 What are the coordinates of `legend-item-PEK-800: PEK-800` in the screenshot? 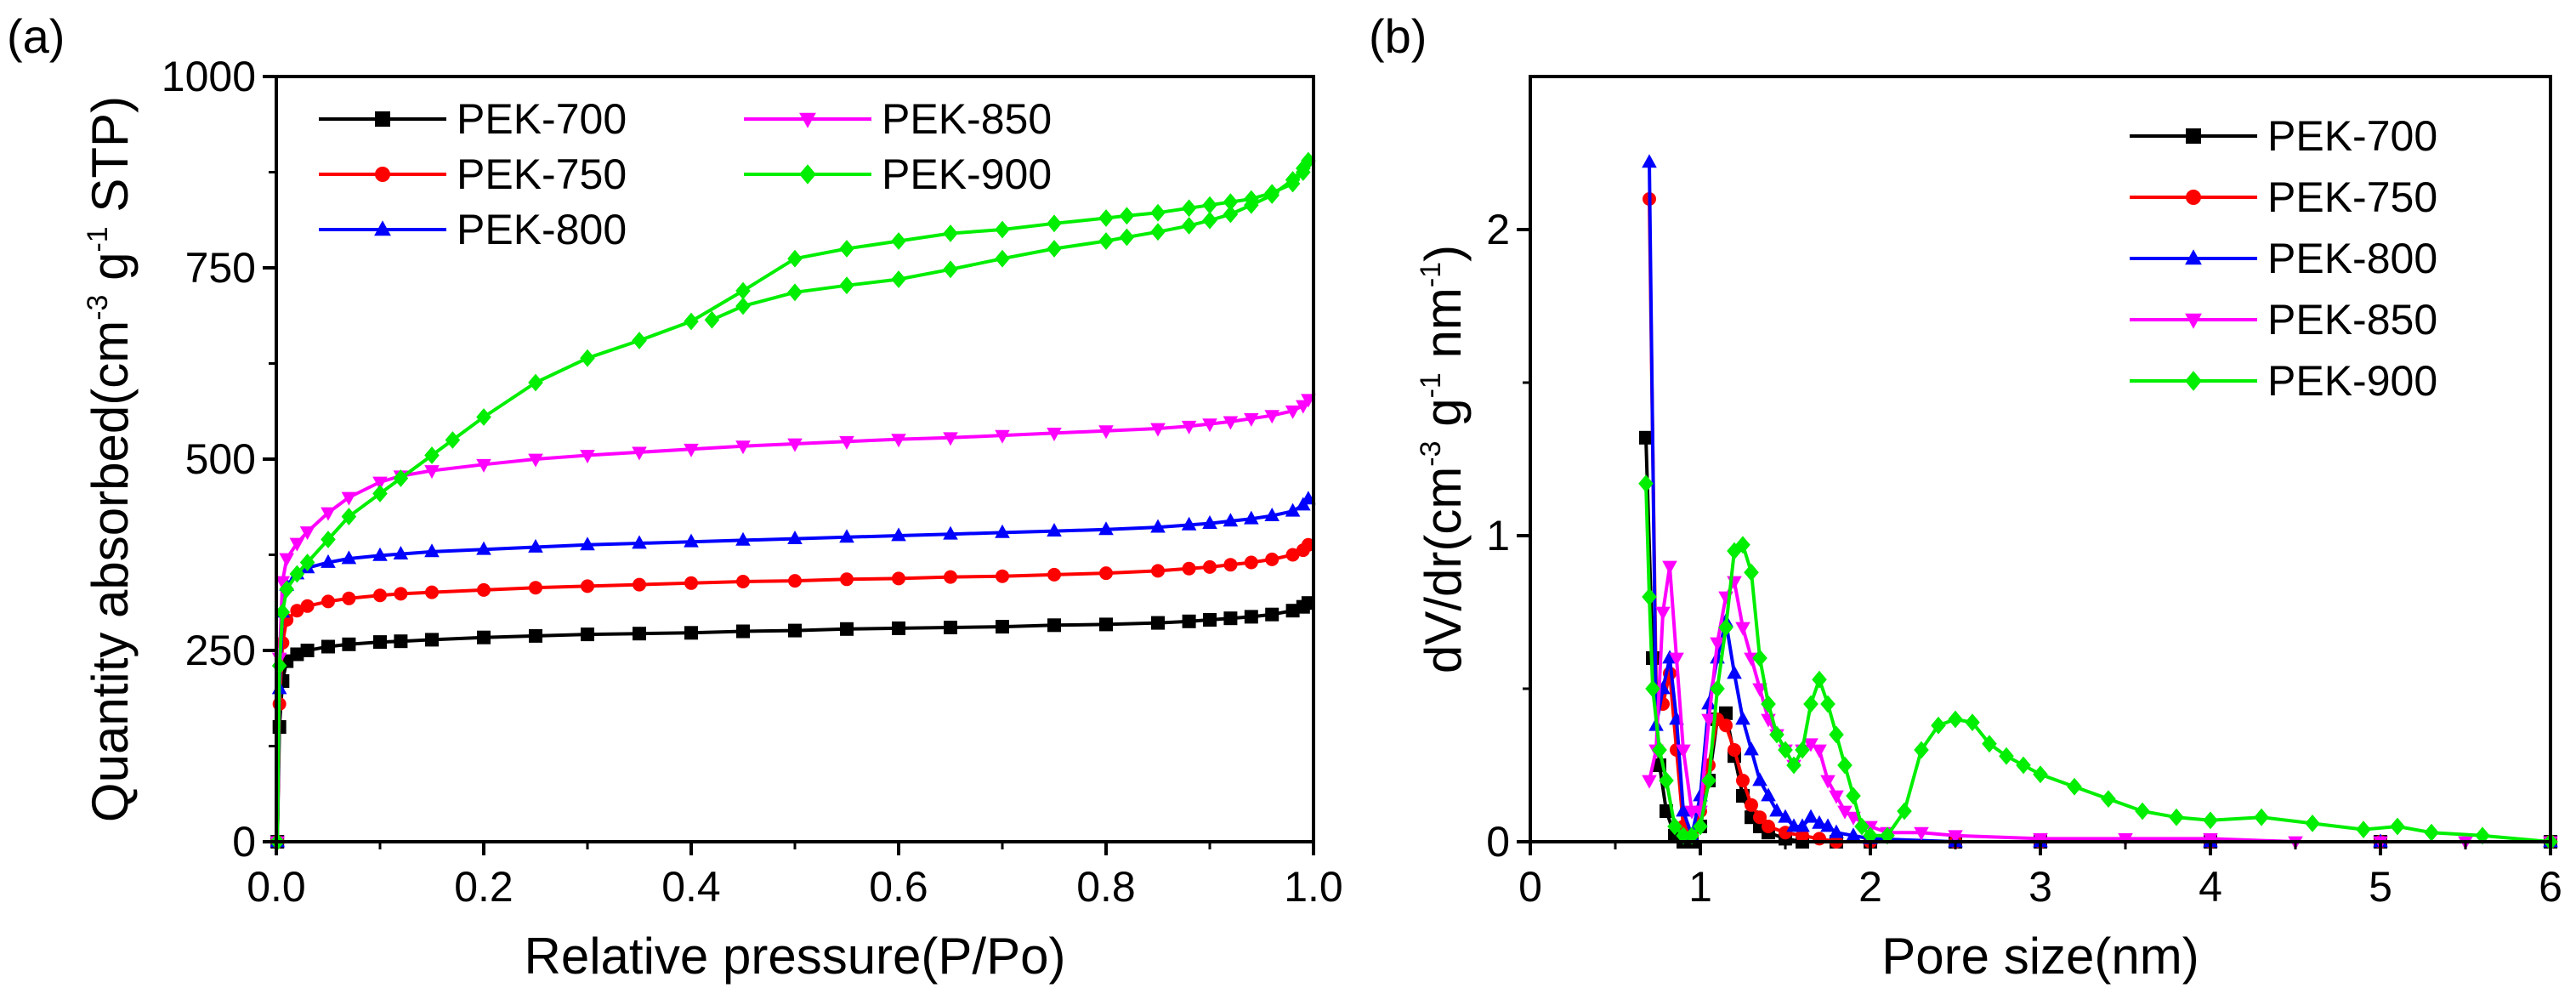 It's located at (473, 229).